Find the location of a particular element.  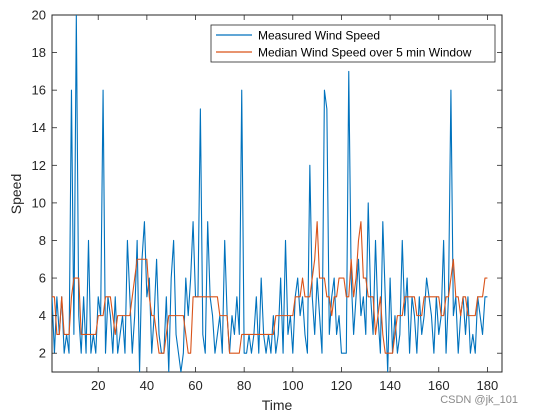

y-axis-label: Speed is located at coordinates (16, 194).